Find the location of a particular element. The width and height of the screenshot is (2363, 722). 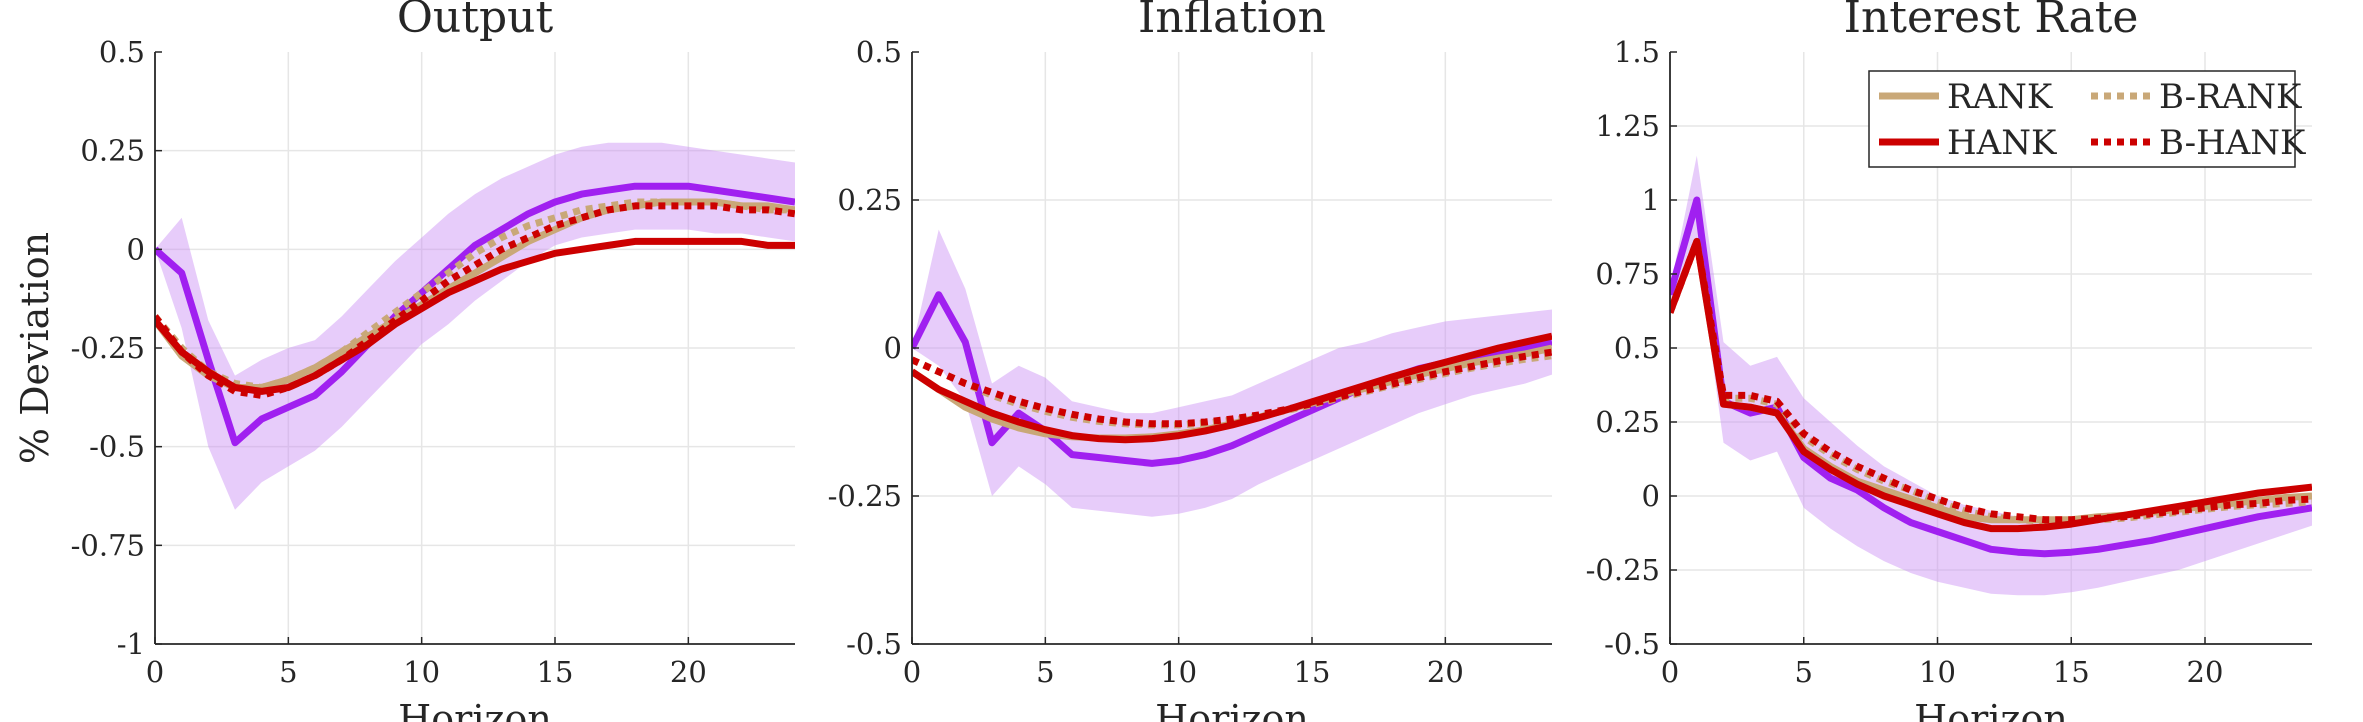

panel-title: Interest Rate is located at coordinates (1991, 21).